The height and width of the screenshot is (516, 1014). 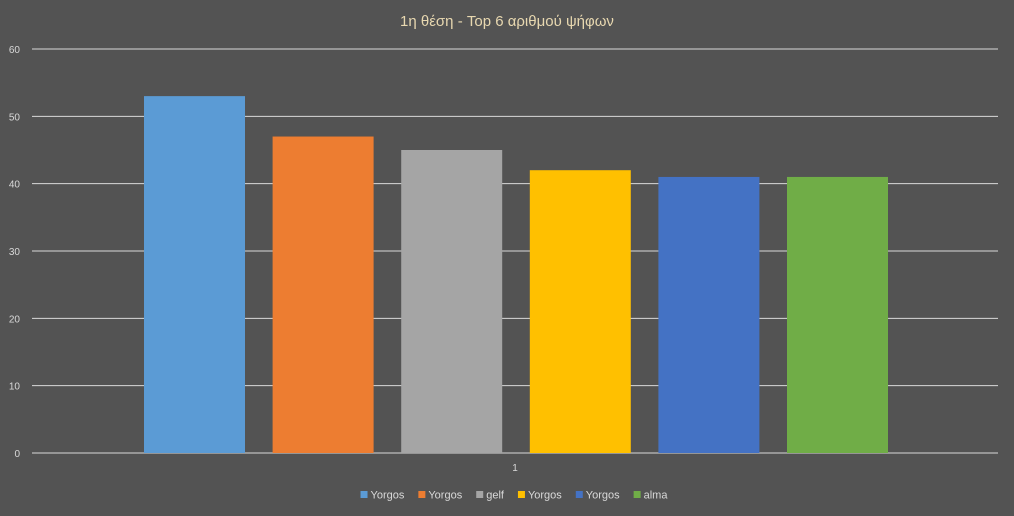 I want to click on y-axis-ticks: 0 10 20 30 40 50 60, so click(x=15, y=252).